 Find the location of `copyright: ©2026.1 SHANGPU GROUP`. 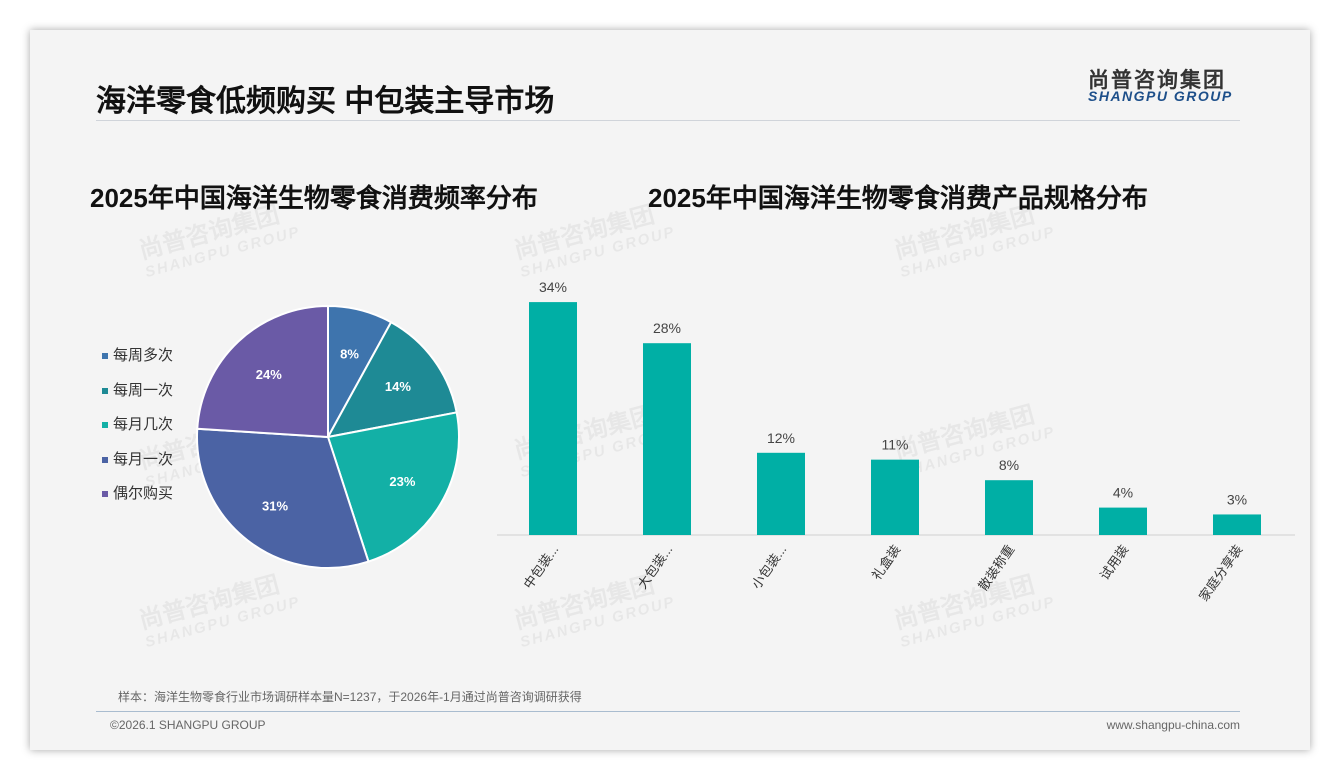

copyright: ©2026.1 SHANGPU GROUP is located at coordinates (188, 725).